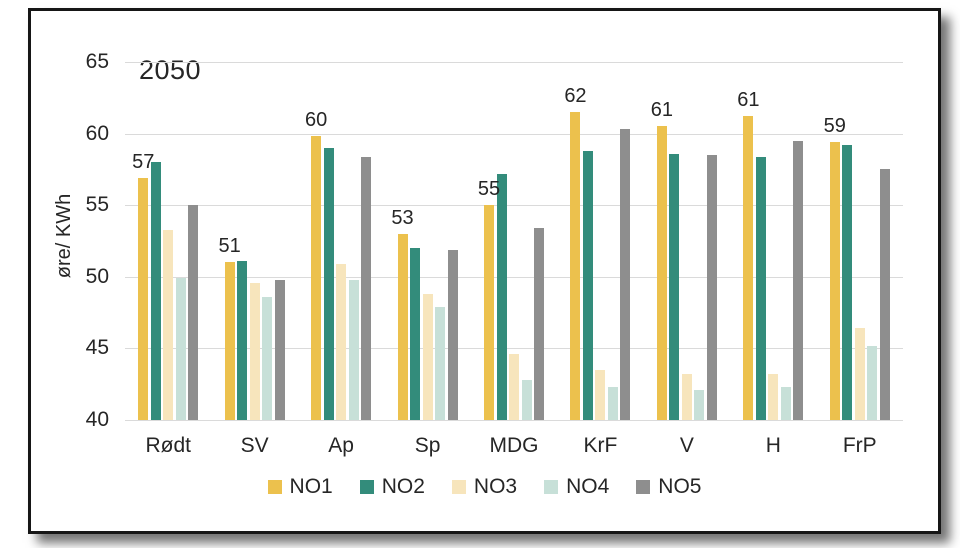 The image size is (960, 548). Describe the element at coordinates (495, 486) in the screenshot. I see `legend-label-NO3: NO3` at that location.